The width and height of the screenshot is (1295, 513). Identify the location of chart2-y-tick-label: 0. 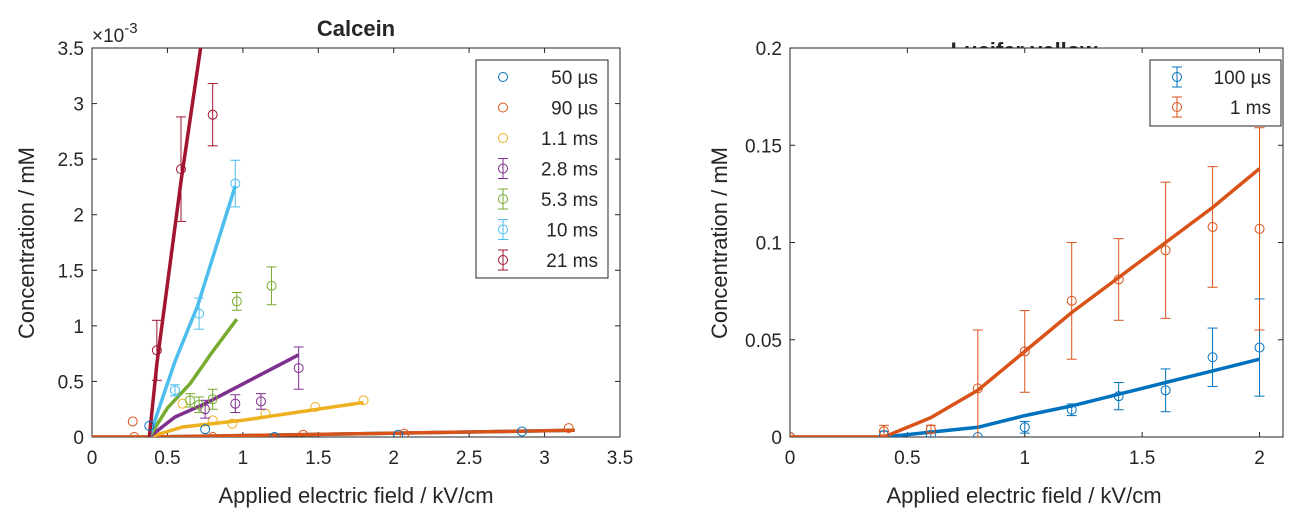
(776, 438).